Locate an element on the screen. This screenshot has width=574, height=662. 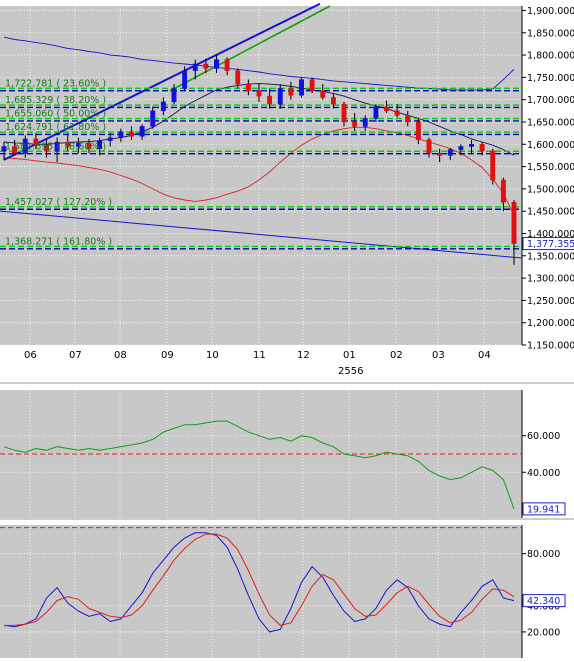
rsi-y-tick-label: 60.000 is located at coordinates (543, 436).